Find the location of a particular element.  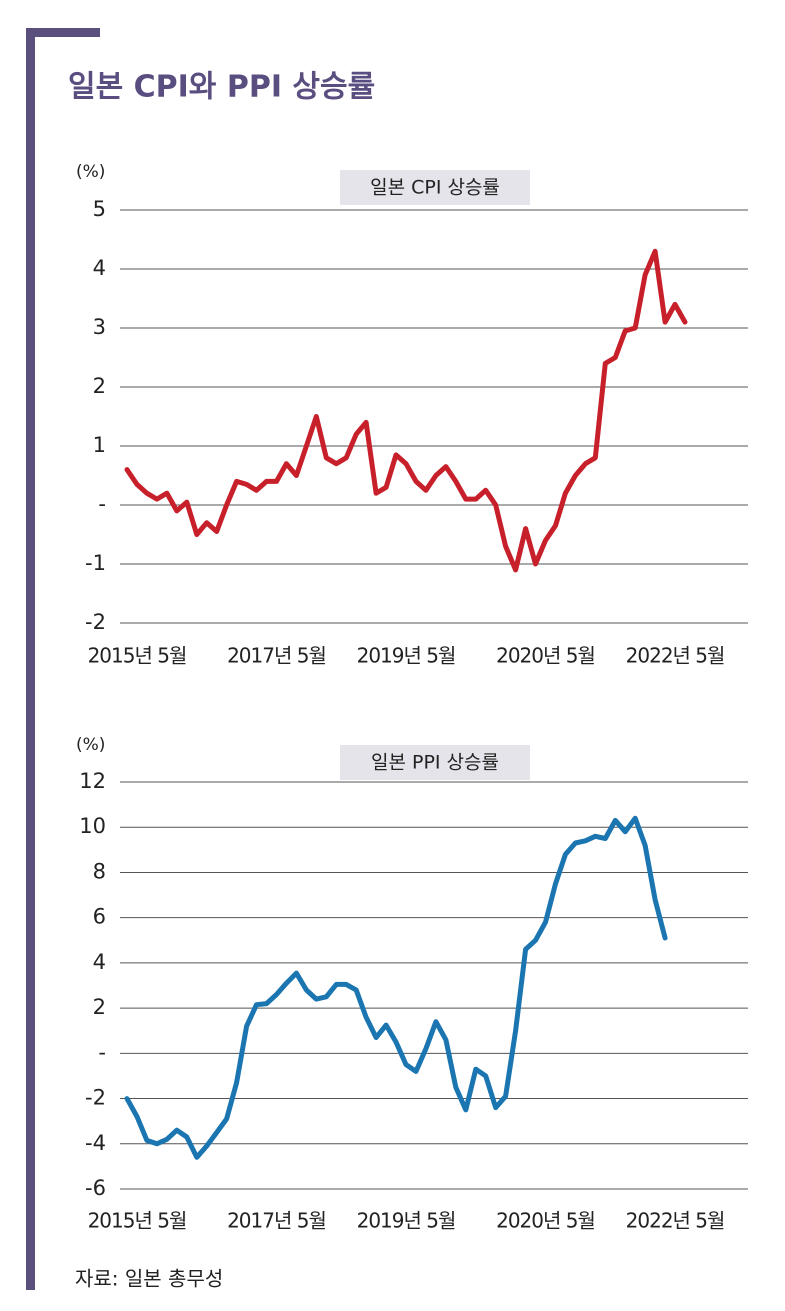

y-tick-label: 12 is located at coordinates (92, 781).